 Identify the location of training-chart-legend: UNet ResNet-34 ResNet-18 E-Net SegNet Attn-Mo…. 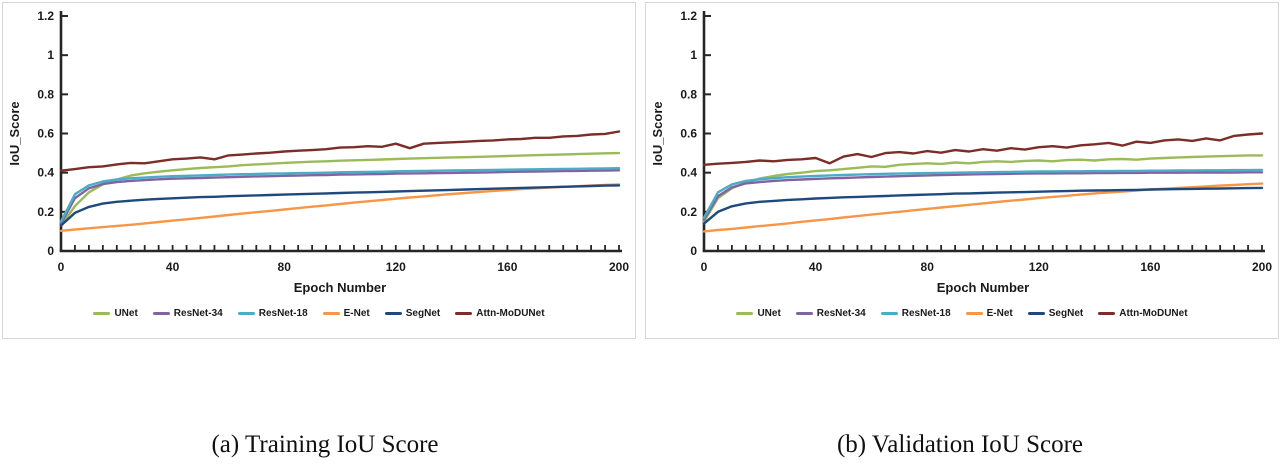
(319, 313).